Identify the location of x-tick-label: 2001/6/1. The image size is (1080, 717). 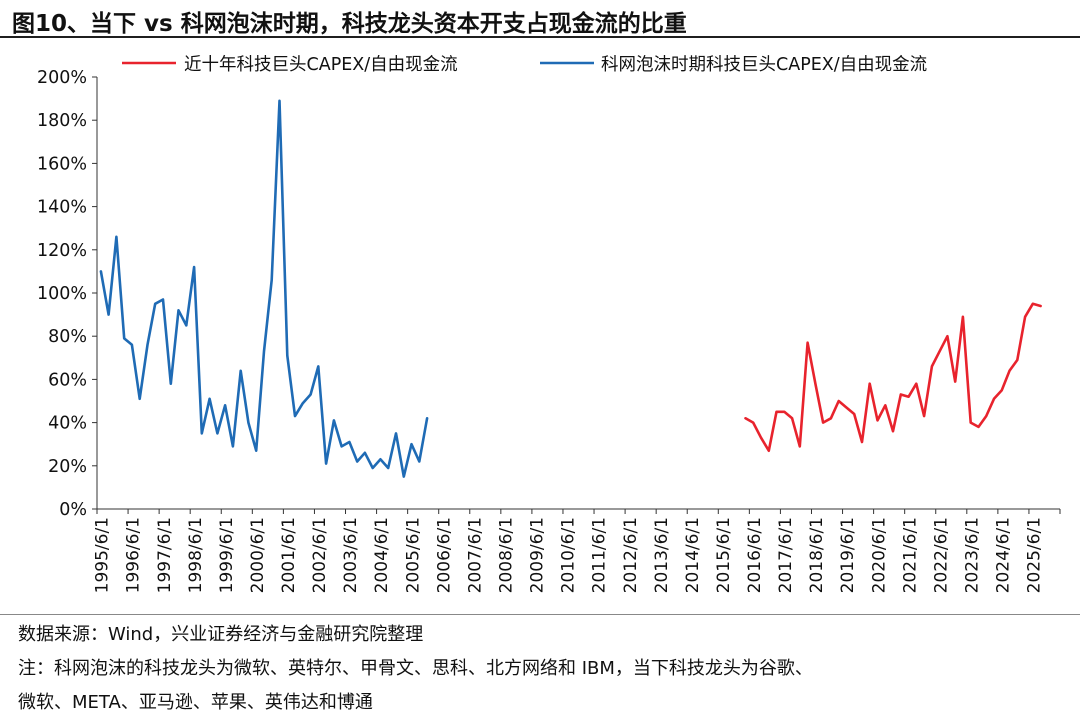
(289, 555).